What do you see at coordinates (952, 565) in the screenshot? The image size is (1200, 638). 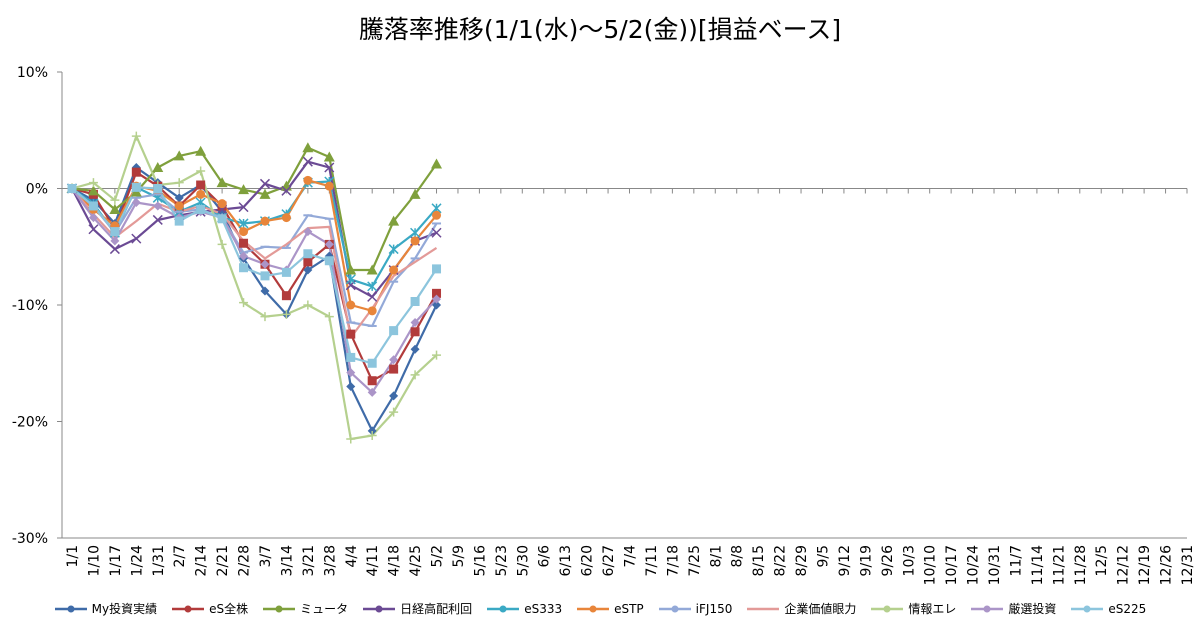 I see `x-tick-label: 10/17` at bounding box center [952, 565].